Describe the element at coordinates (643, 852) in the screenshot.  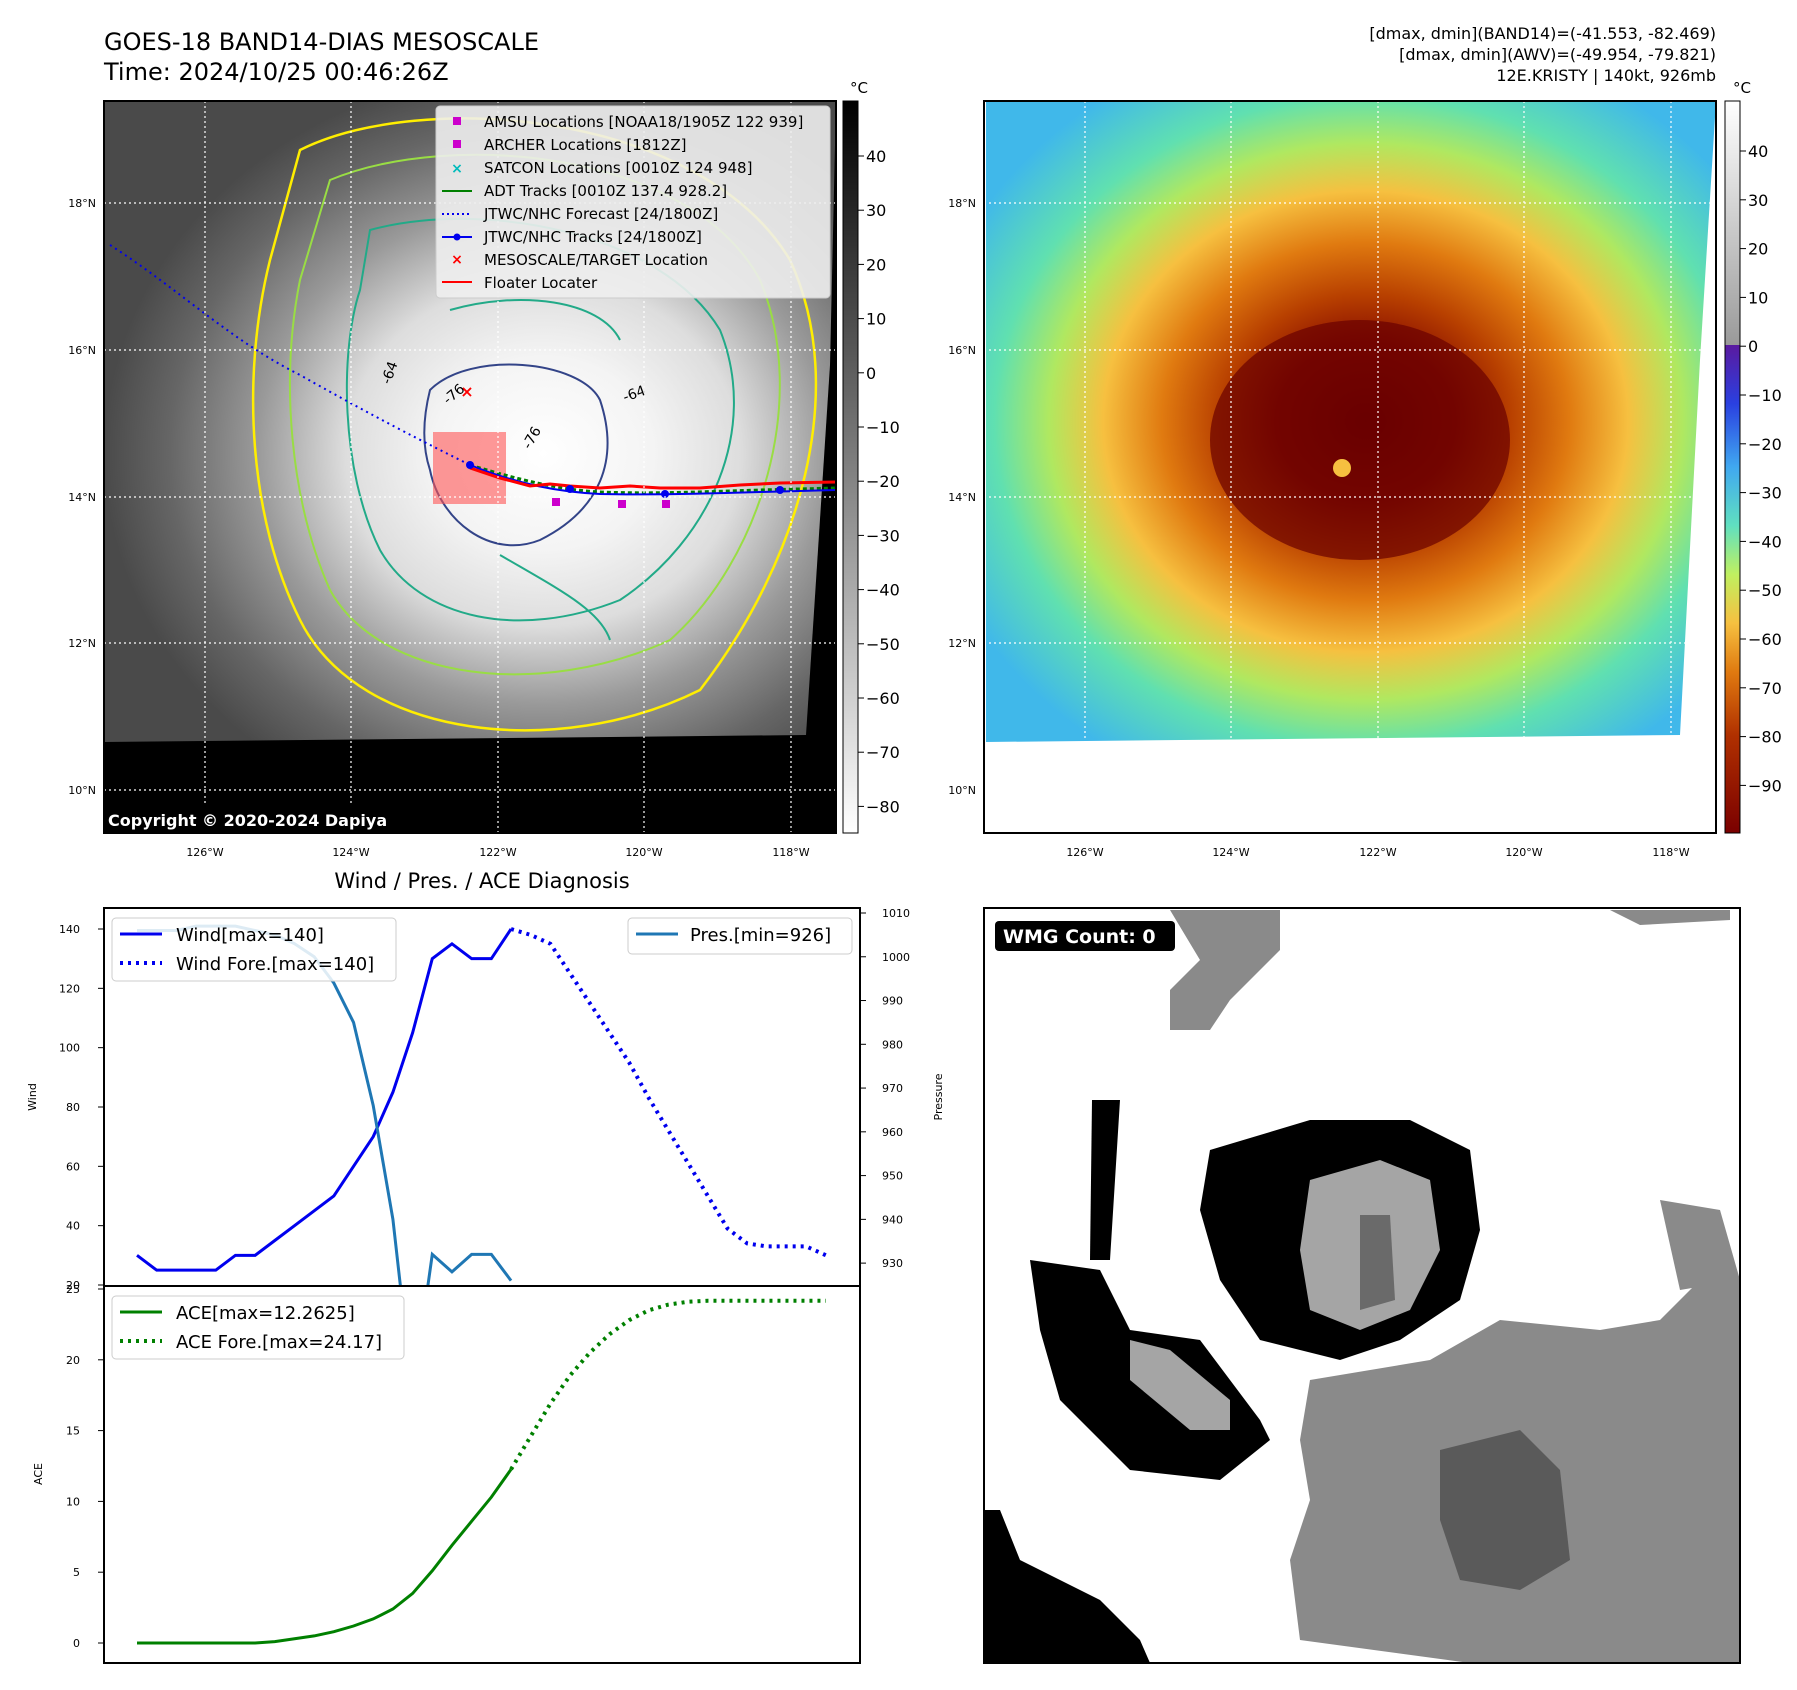
I see `lon-label: 120°W` at that location.